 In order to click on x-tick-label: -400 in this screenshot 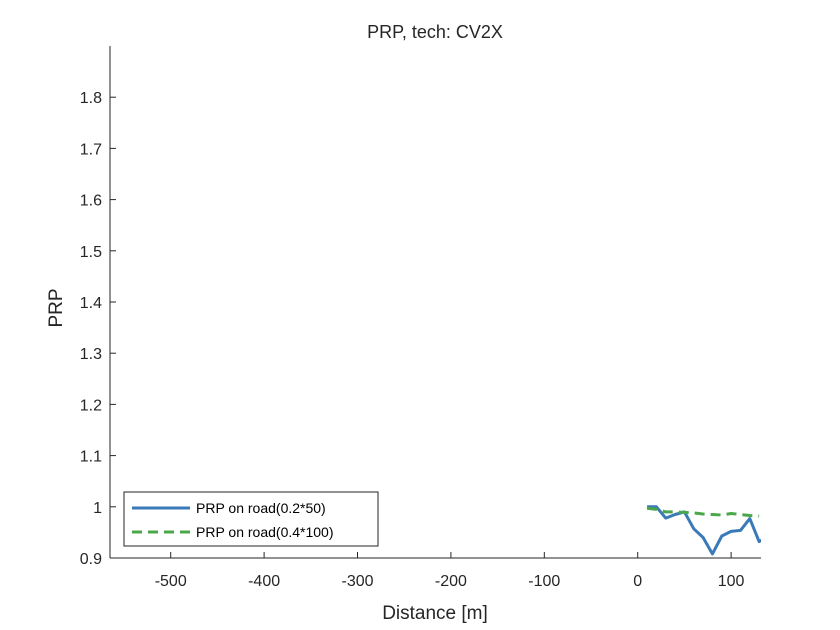, I will do `click(264, 581)`.